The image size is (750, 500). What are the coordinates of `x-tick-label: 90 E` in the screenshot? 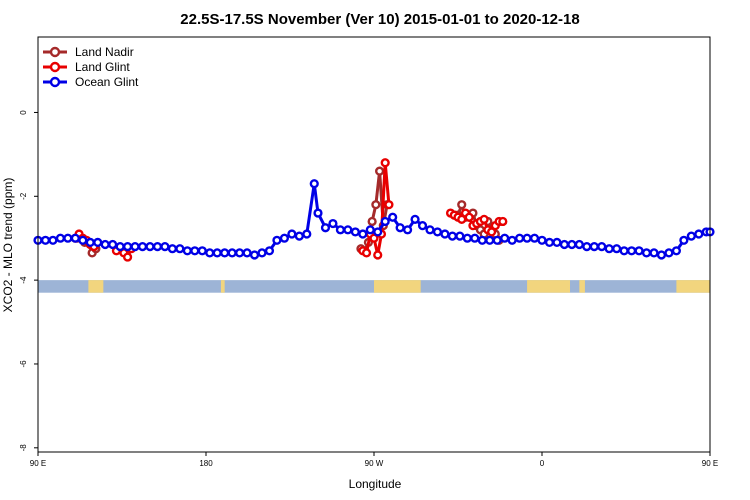 It's located at (710, 463).